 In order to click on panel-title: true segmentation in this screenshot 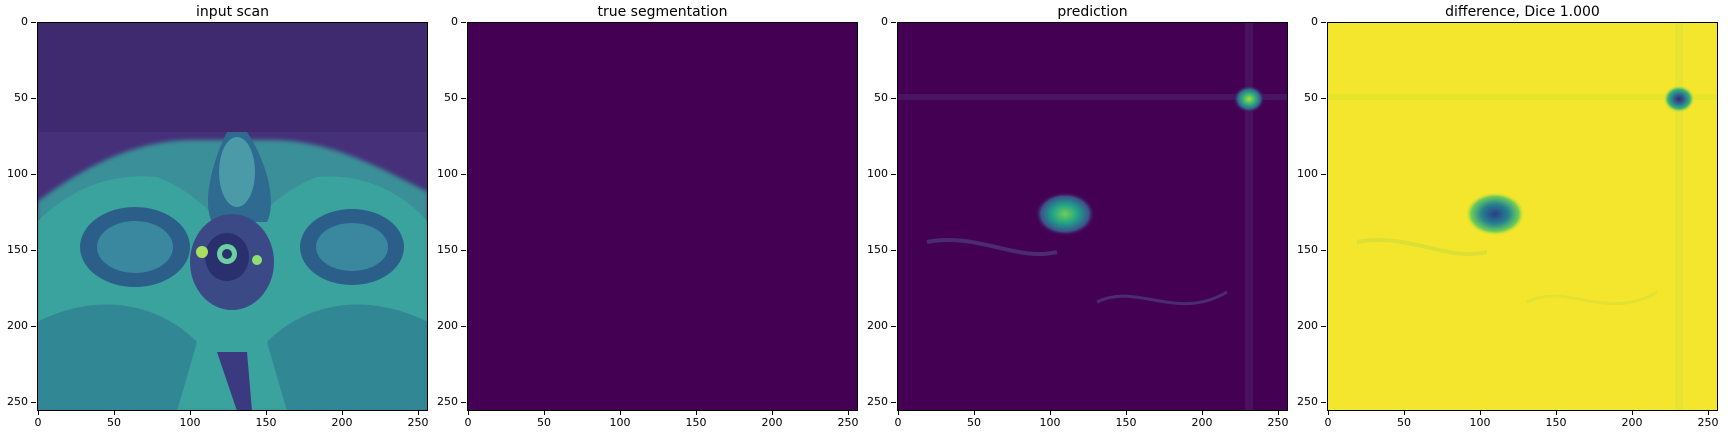, I will do `click(662, 12)`.